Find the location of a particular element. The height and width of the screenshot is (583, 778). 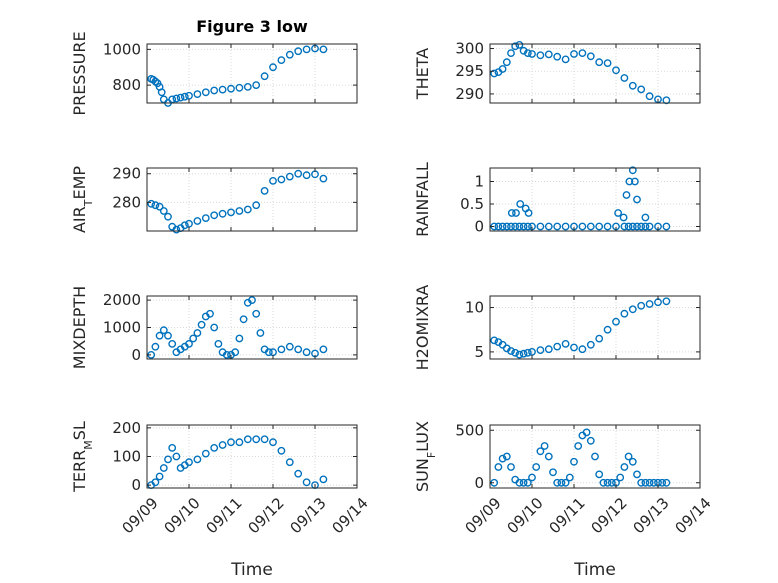

panel-2: 290 295 300 THETA is located at coordinates (557, 72).